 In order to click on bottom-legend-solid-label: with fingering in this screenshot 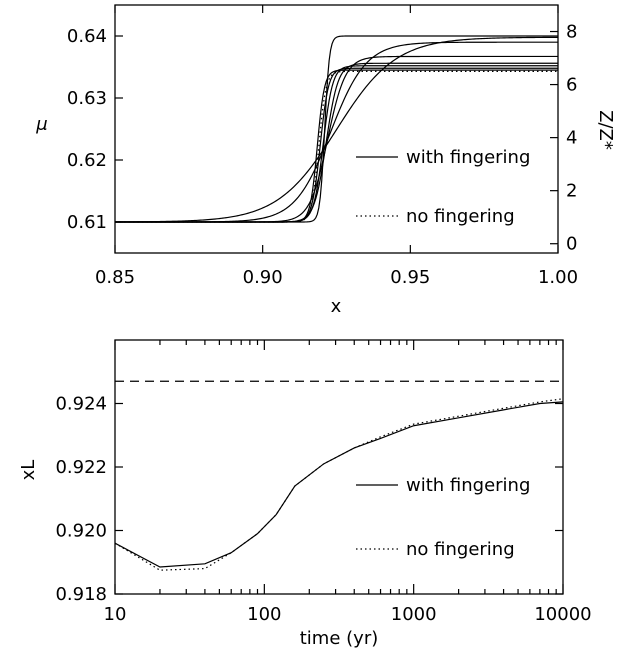, I will do `click(468, 485)`.